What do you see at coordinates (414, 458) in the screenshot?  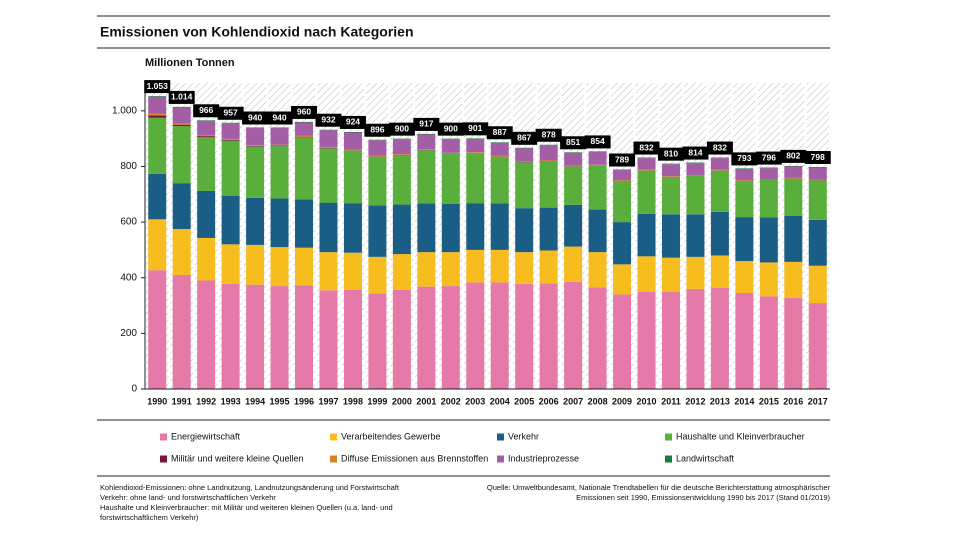 I see `legend-label: Diffuse Emissionen aus Brennstoffen` at bounding box center [414, 458].